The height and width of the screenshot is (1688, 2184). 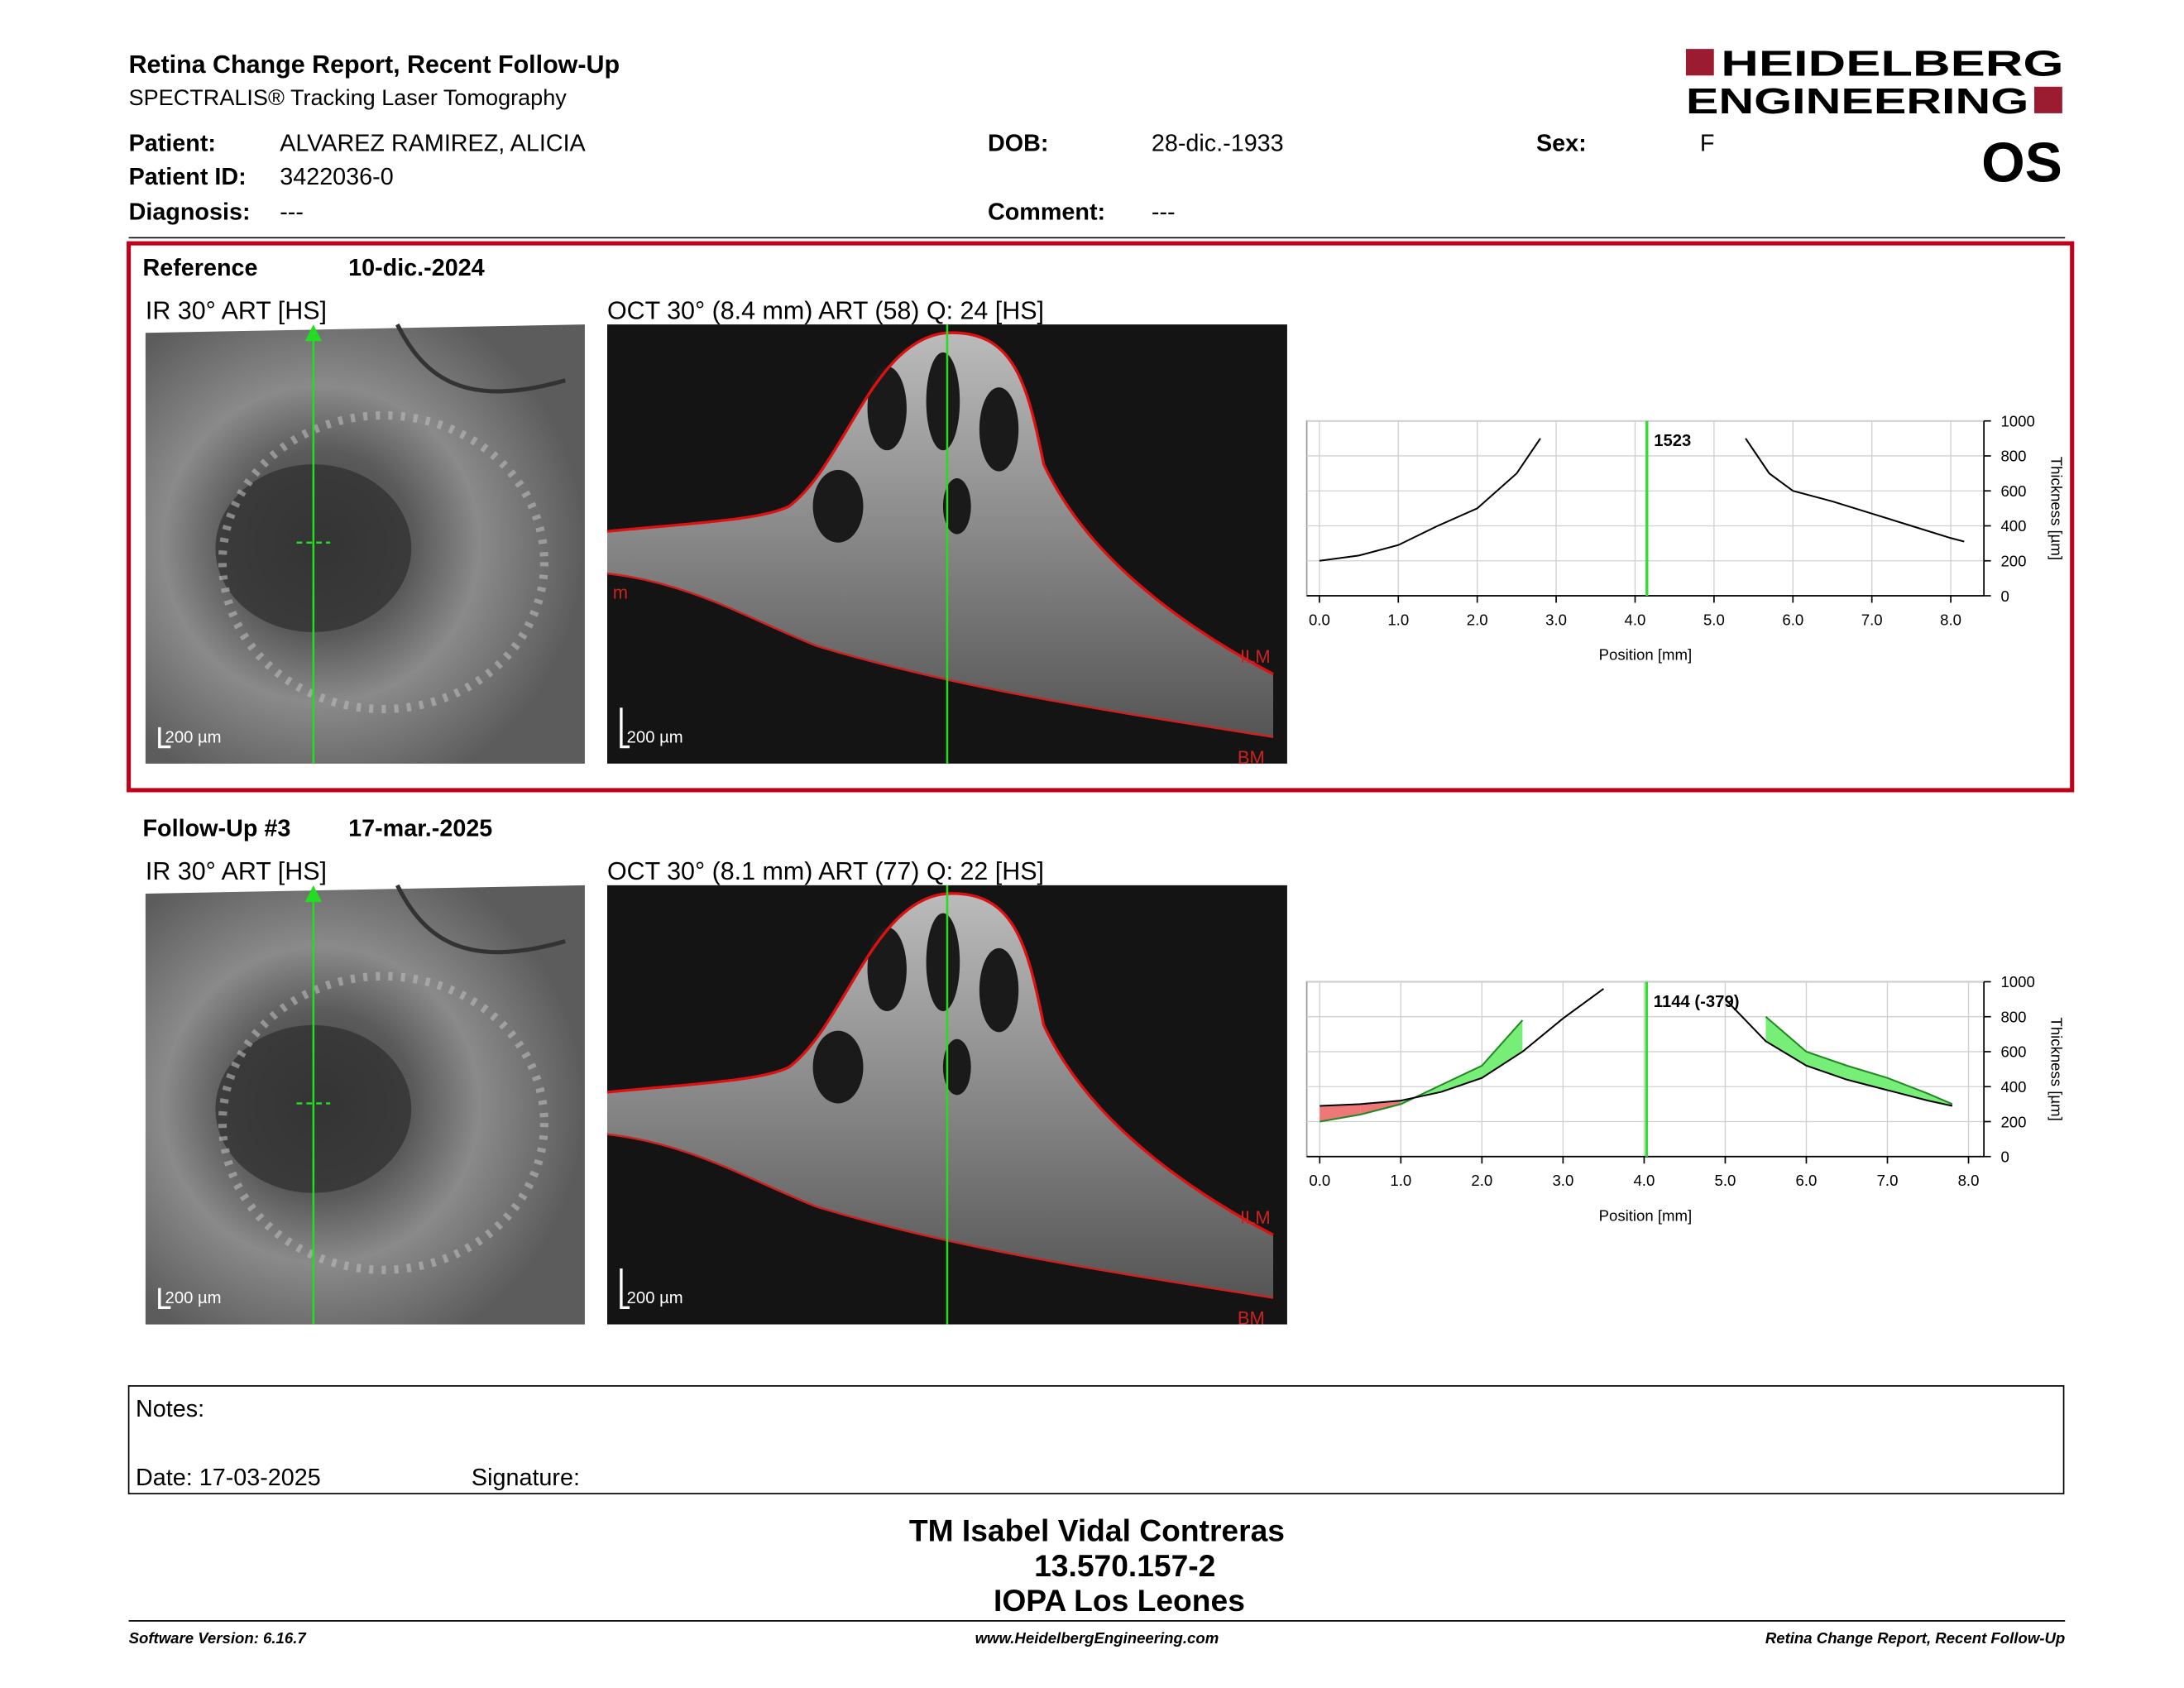 What do you see at coordinates (1872, 619) in the screenshot?
I see `x-tick-label: 7.0` at bounding box center [1872, 619].